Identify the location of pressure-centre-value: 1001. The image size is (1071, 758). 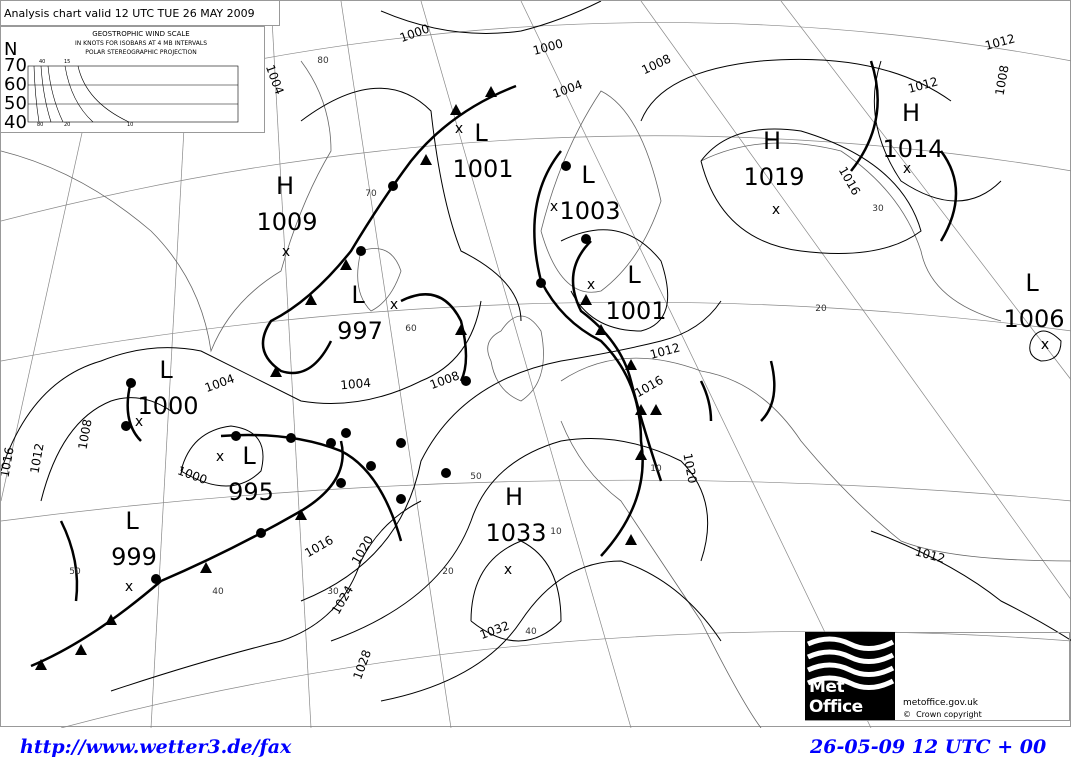
(635, 311).